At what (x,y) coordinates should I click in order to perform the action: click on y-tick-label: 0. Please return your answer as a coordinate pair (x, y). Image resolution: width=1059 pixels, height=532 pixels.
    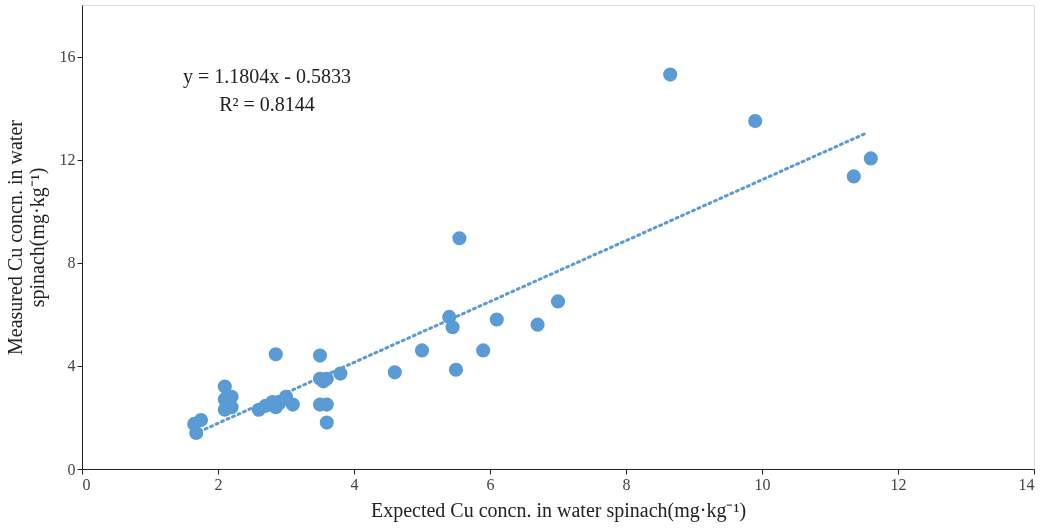
    Looking at the image, I should click on (71, 469).